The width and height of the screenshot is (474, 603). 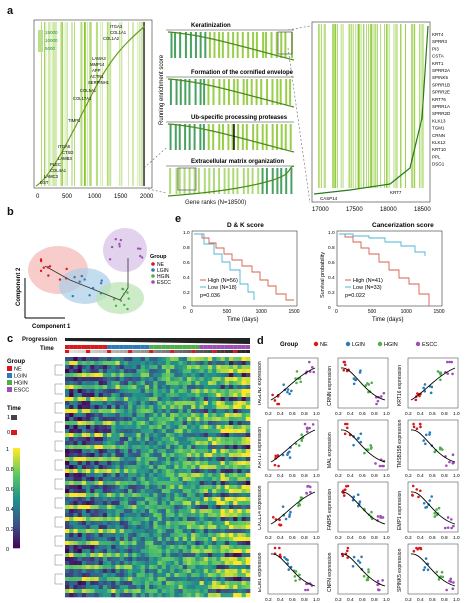 What do you see at coordinates (186, 293) in the screenshot?
I see `y-tick-label: 0.2` at bounding box center [186, 293].